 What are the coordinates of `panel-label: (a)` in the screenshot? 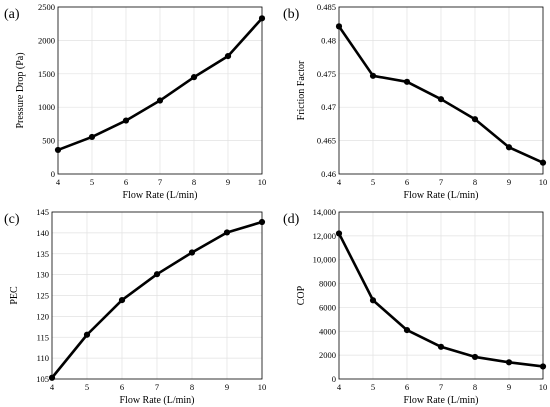 It's located at (12, 14).